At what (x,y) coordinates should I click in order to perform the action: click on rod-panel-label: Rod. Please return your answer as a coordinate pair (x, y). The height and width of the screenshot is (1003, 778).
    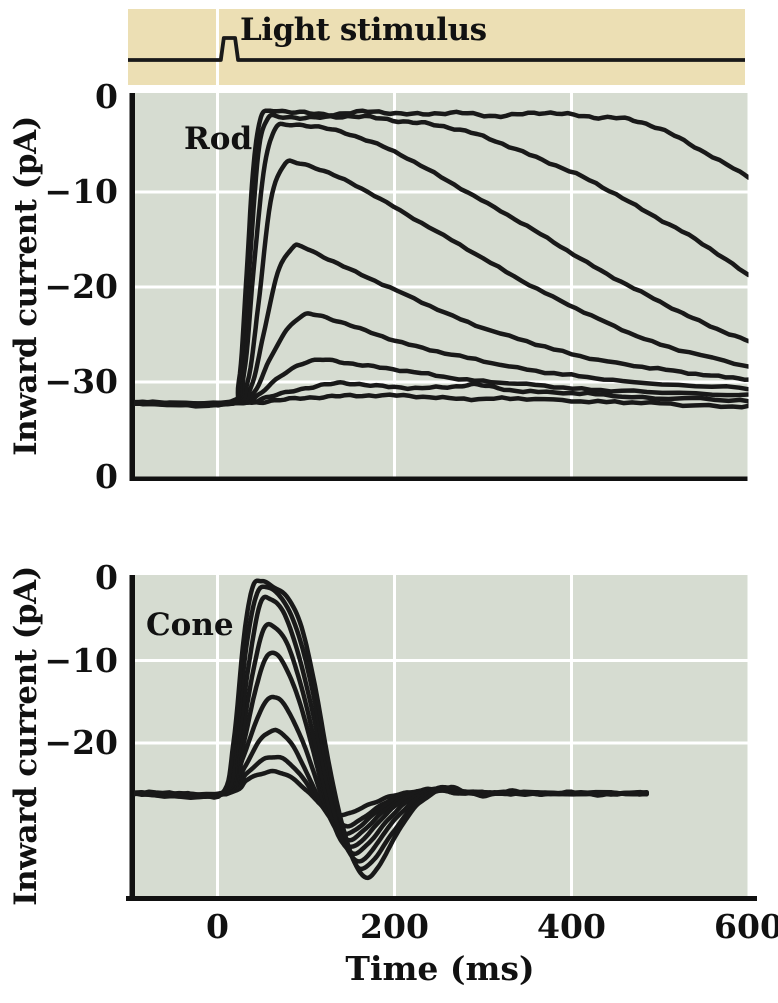
    Looking at the image, I should click on (218, 139).